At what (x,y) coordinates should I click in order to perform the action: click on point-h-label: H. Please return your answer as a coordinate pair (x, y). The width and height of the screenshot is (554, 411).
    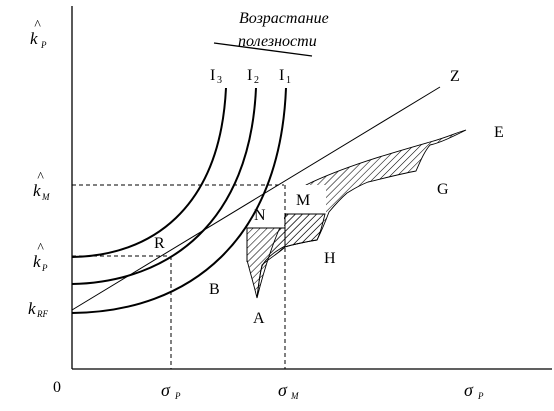
    Looking at the image, I should click on (330, 258).